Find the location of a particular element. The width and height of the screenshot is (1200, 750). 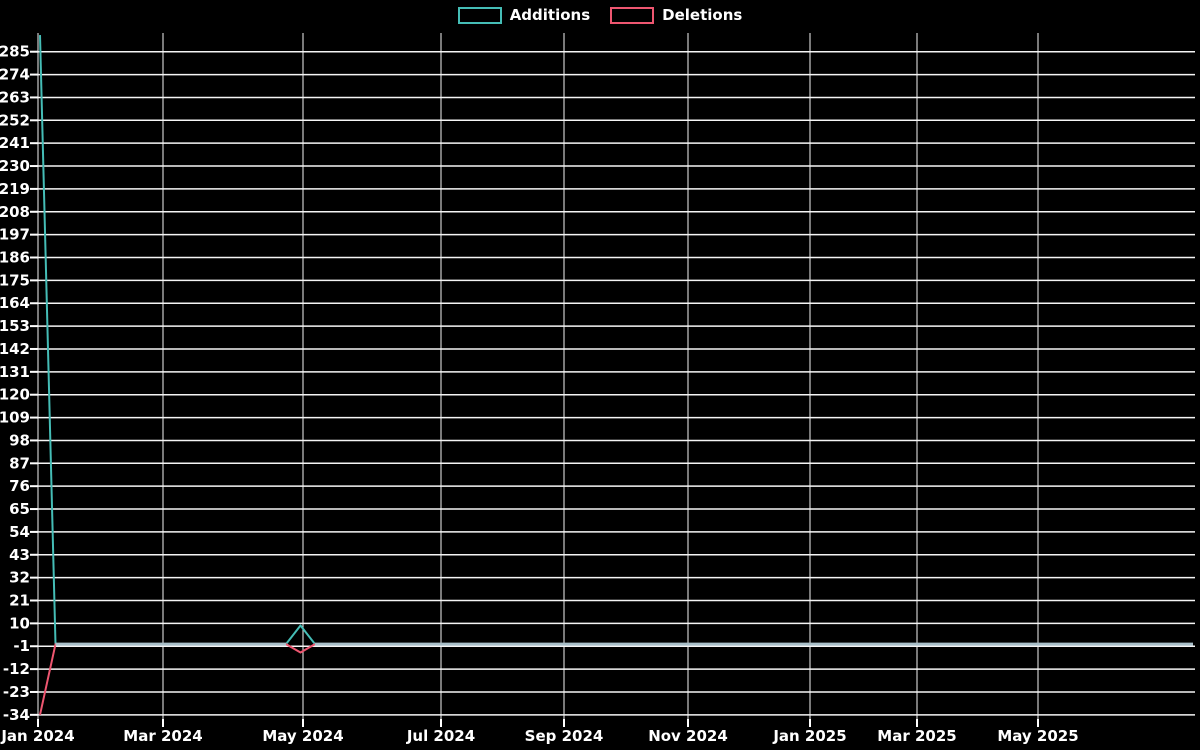

y-tick-label: 252 is located at coordinates (15, 120).